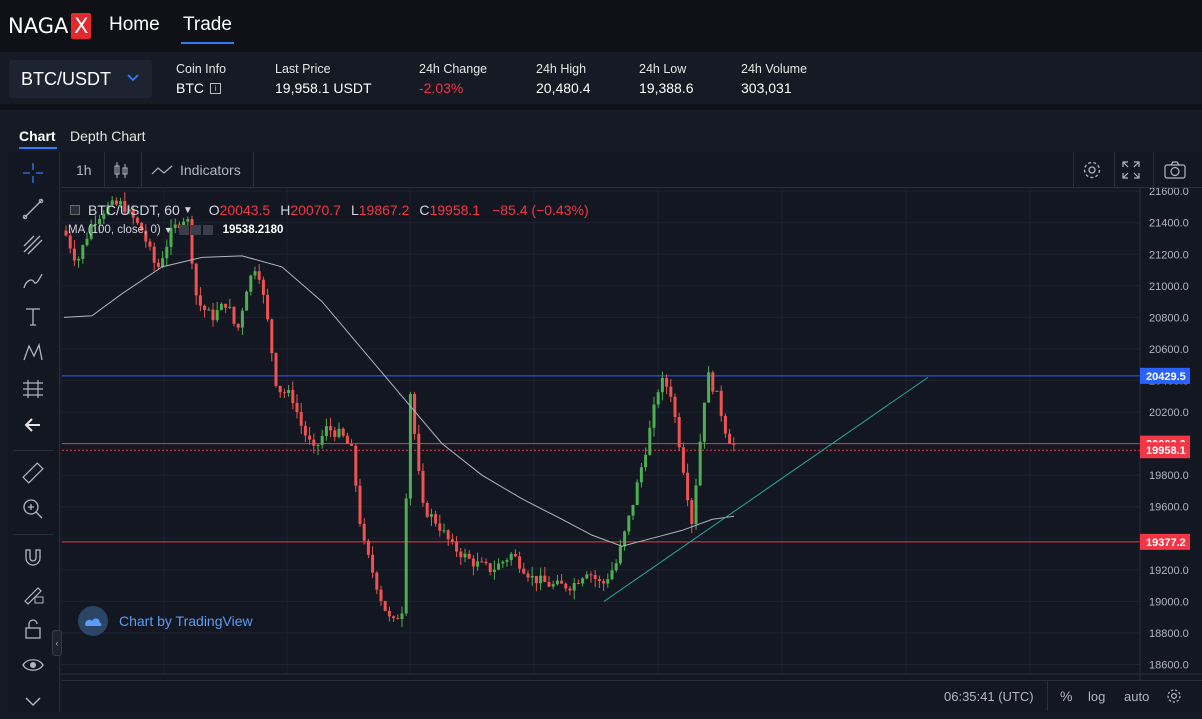 The image size is (1202, 719). I want to click on chart-toolbar: 1h Indicators, so click(632, 170).